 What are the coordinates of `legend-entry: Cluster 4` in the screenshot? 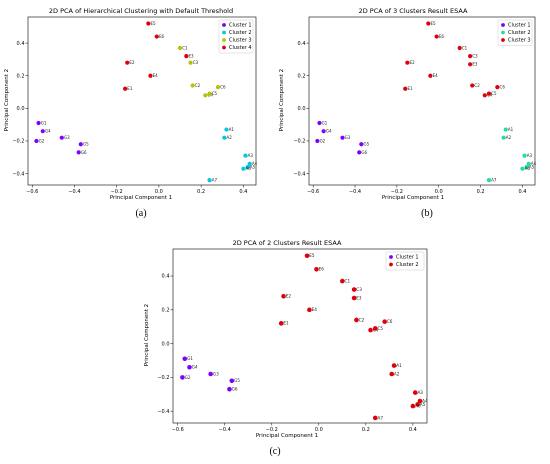 It's located at (240, 48).